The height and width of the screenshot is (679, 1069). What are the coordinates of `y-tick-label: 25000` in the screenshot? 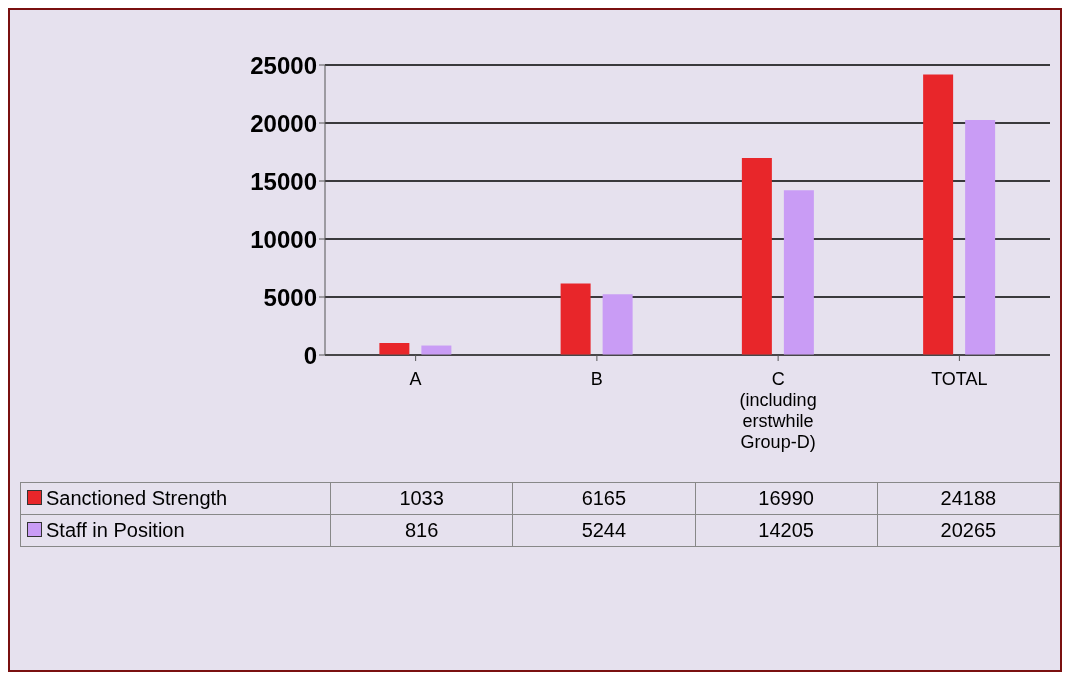 It's located at (283, 65).